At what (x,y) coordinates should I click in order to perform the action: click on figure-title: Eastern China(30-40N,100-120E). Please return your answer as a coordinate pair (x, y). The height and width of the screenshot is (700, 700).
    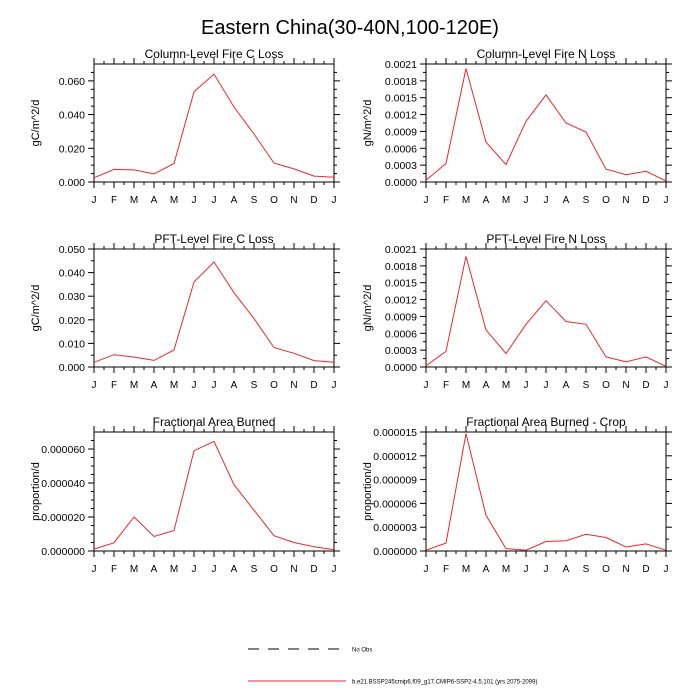
    Looking at the image, I should click on (350, 28).